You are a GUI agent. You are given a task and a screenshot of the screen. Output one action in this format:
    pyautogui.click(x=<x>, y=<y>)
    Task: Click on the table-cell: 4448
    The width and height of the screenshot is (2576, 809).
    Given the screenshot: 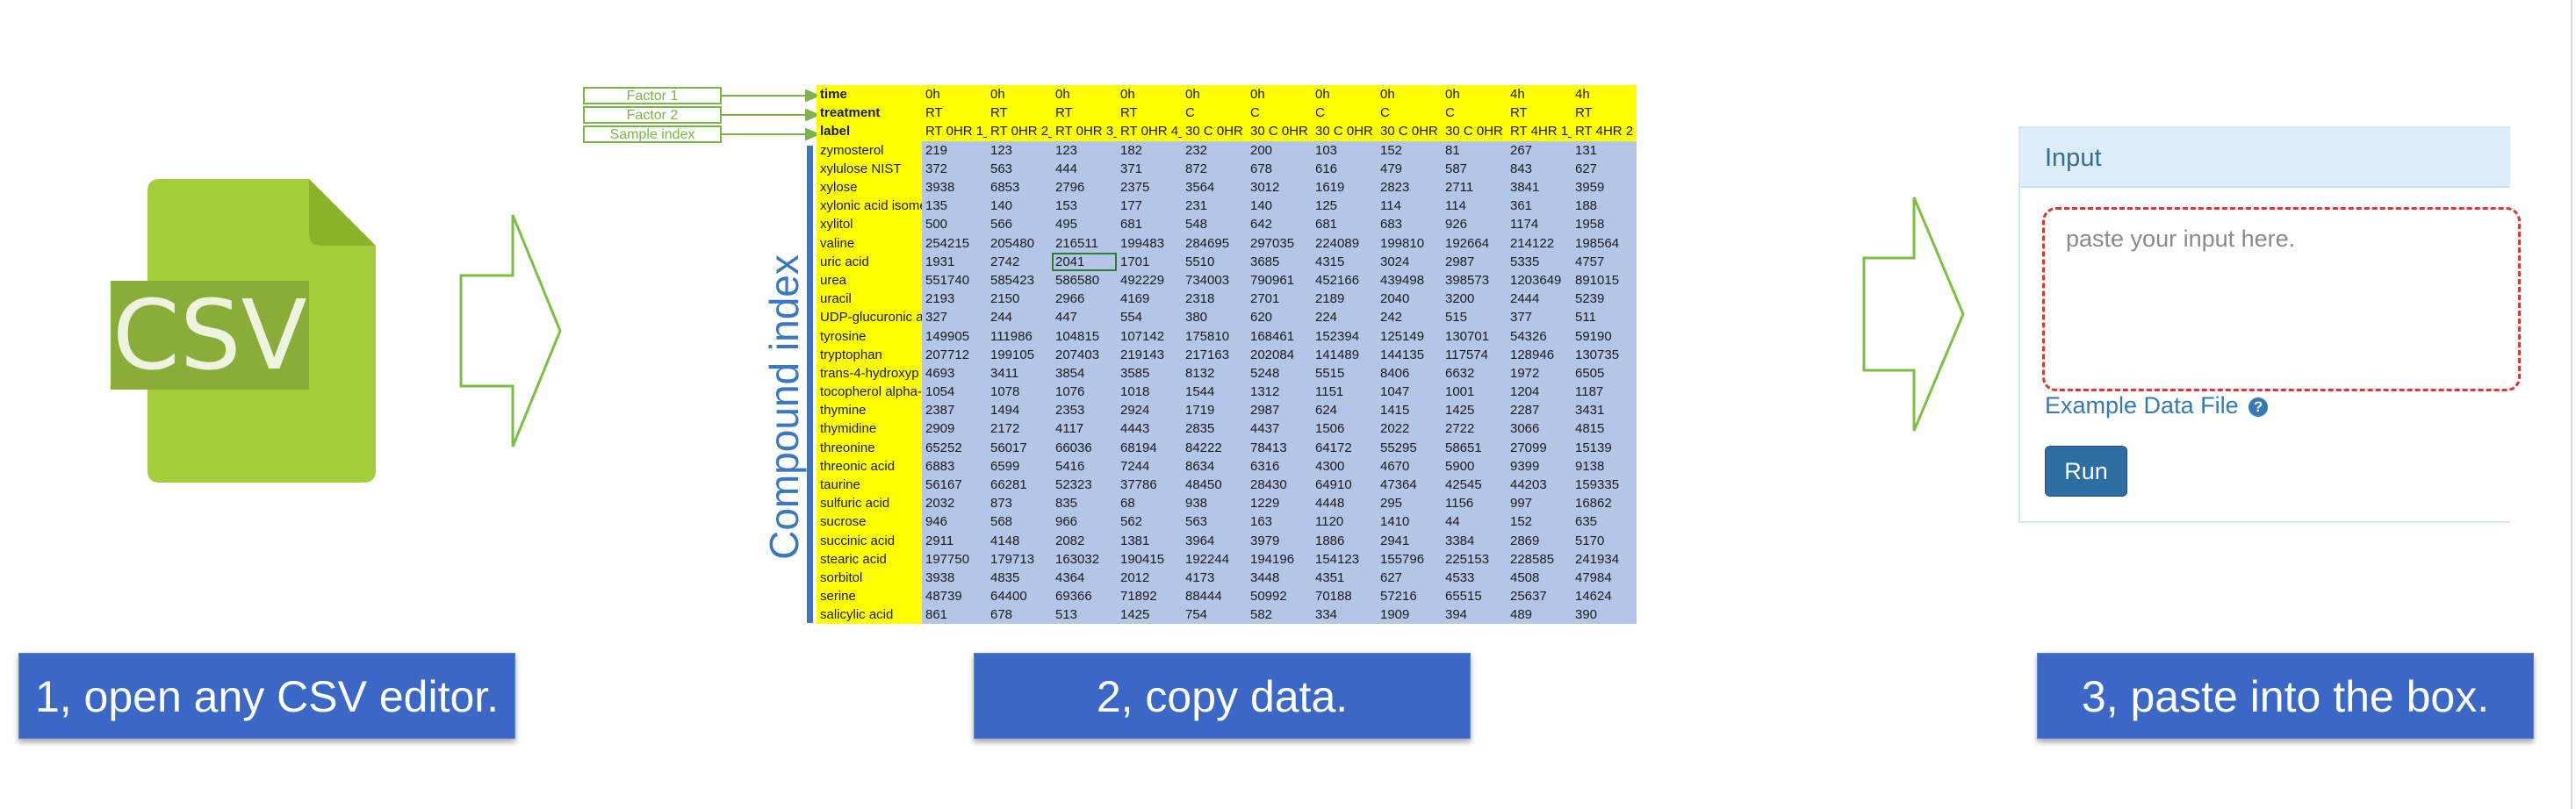 What is the action you would take?
    pyautogui.click(x=1344, y=503)
    